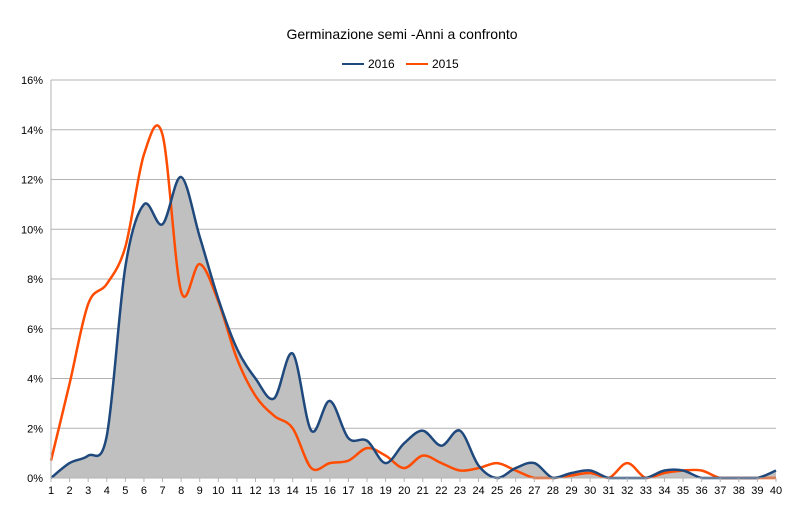  I want to click on x-tick-label: 25, so click(497, 491).